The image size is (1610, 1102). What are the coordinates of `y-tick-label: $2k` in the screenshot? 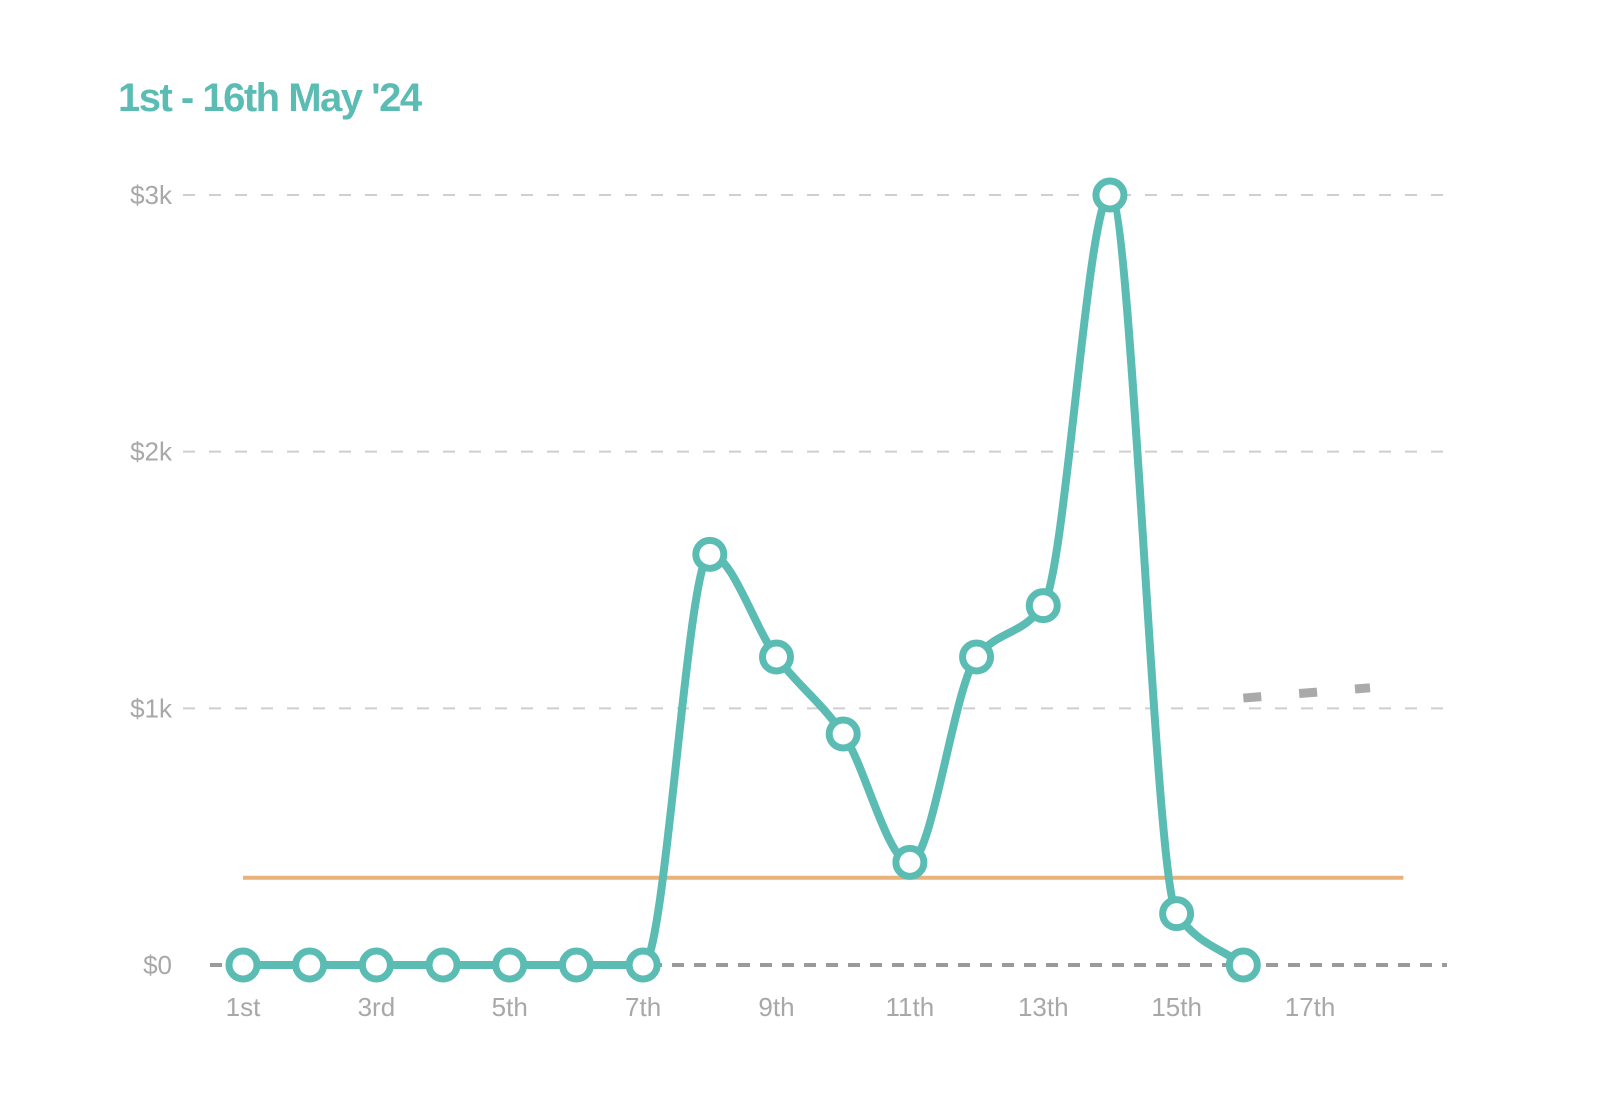 It's located at (151, 452).